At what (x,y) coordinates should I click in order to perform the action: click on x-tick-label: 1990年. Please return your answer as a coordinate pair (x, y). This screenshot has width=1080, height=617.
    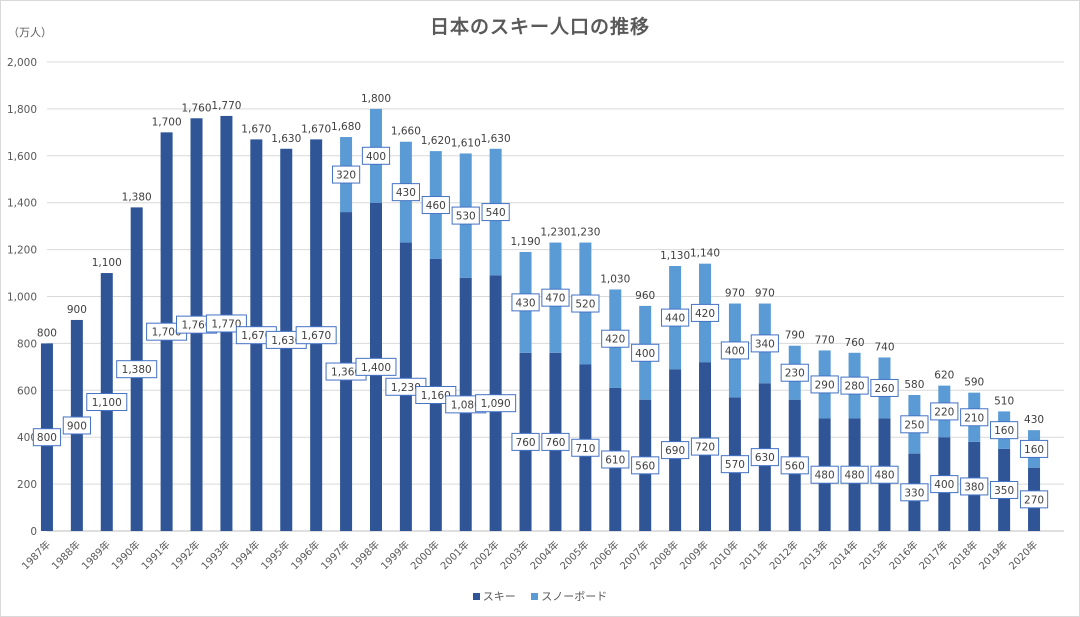
    Looking at the image, I should click on (126, 555).